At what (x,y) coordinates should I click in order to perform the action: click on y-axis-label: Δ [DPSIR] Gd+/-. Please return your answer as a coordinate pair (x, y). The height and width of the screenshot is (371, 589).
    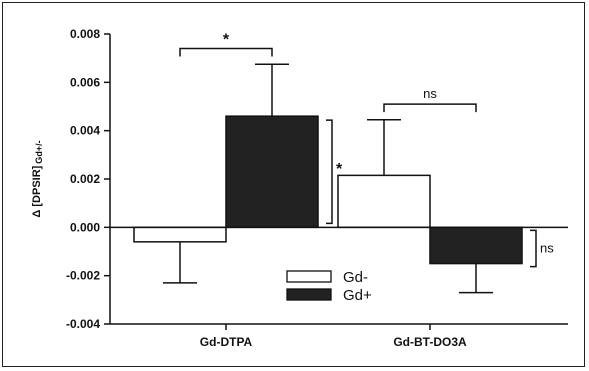
    Looking at the image, I should click on (37, 178).